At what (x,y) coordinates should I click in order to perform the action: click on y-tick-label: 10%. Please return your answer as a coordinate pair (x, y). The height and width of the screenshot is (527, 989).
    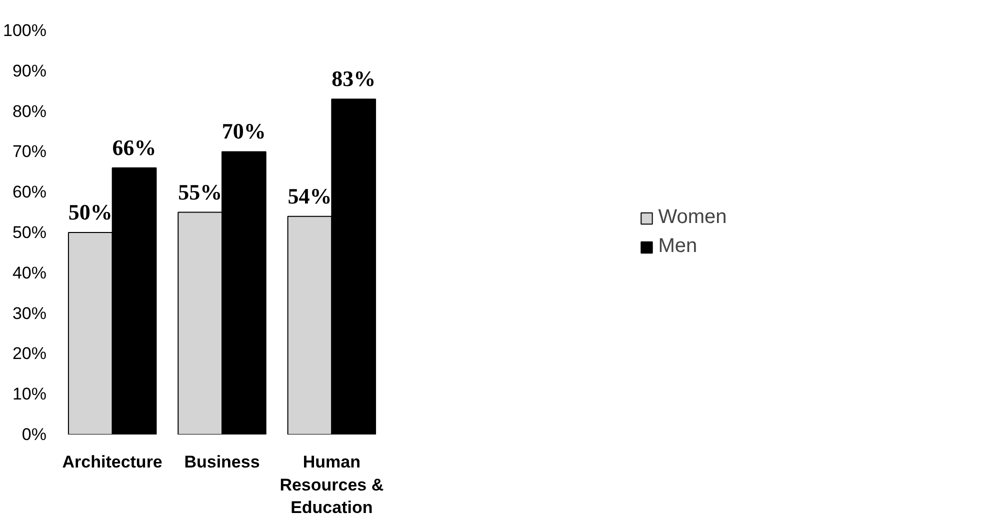
    Looking at the image, I should click on (29, 394).